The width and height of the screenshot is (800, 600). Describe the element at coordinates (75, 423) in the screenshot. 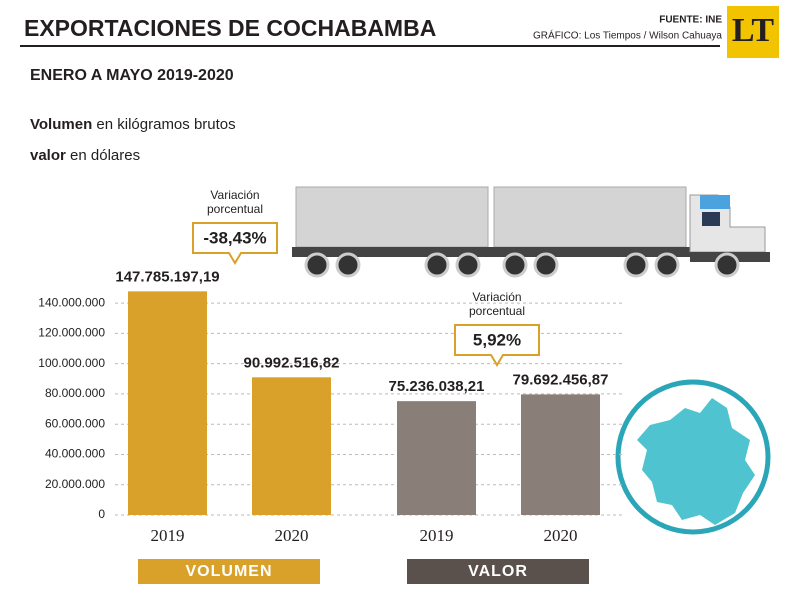

I see `y-tick-label: 60.000.000` at that location.